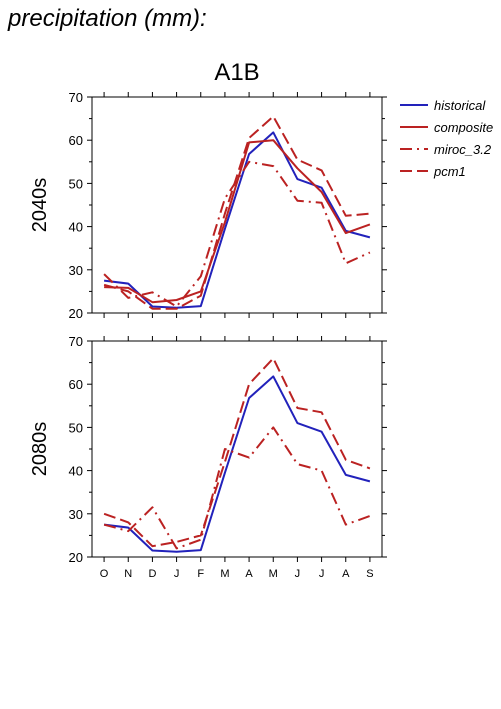  I want to click on legend-item-composite: composite, so click(446, 127).